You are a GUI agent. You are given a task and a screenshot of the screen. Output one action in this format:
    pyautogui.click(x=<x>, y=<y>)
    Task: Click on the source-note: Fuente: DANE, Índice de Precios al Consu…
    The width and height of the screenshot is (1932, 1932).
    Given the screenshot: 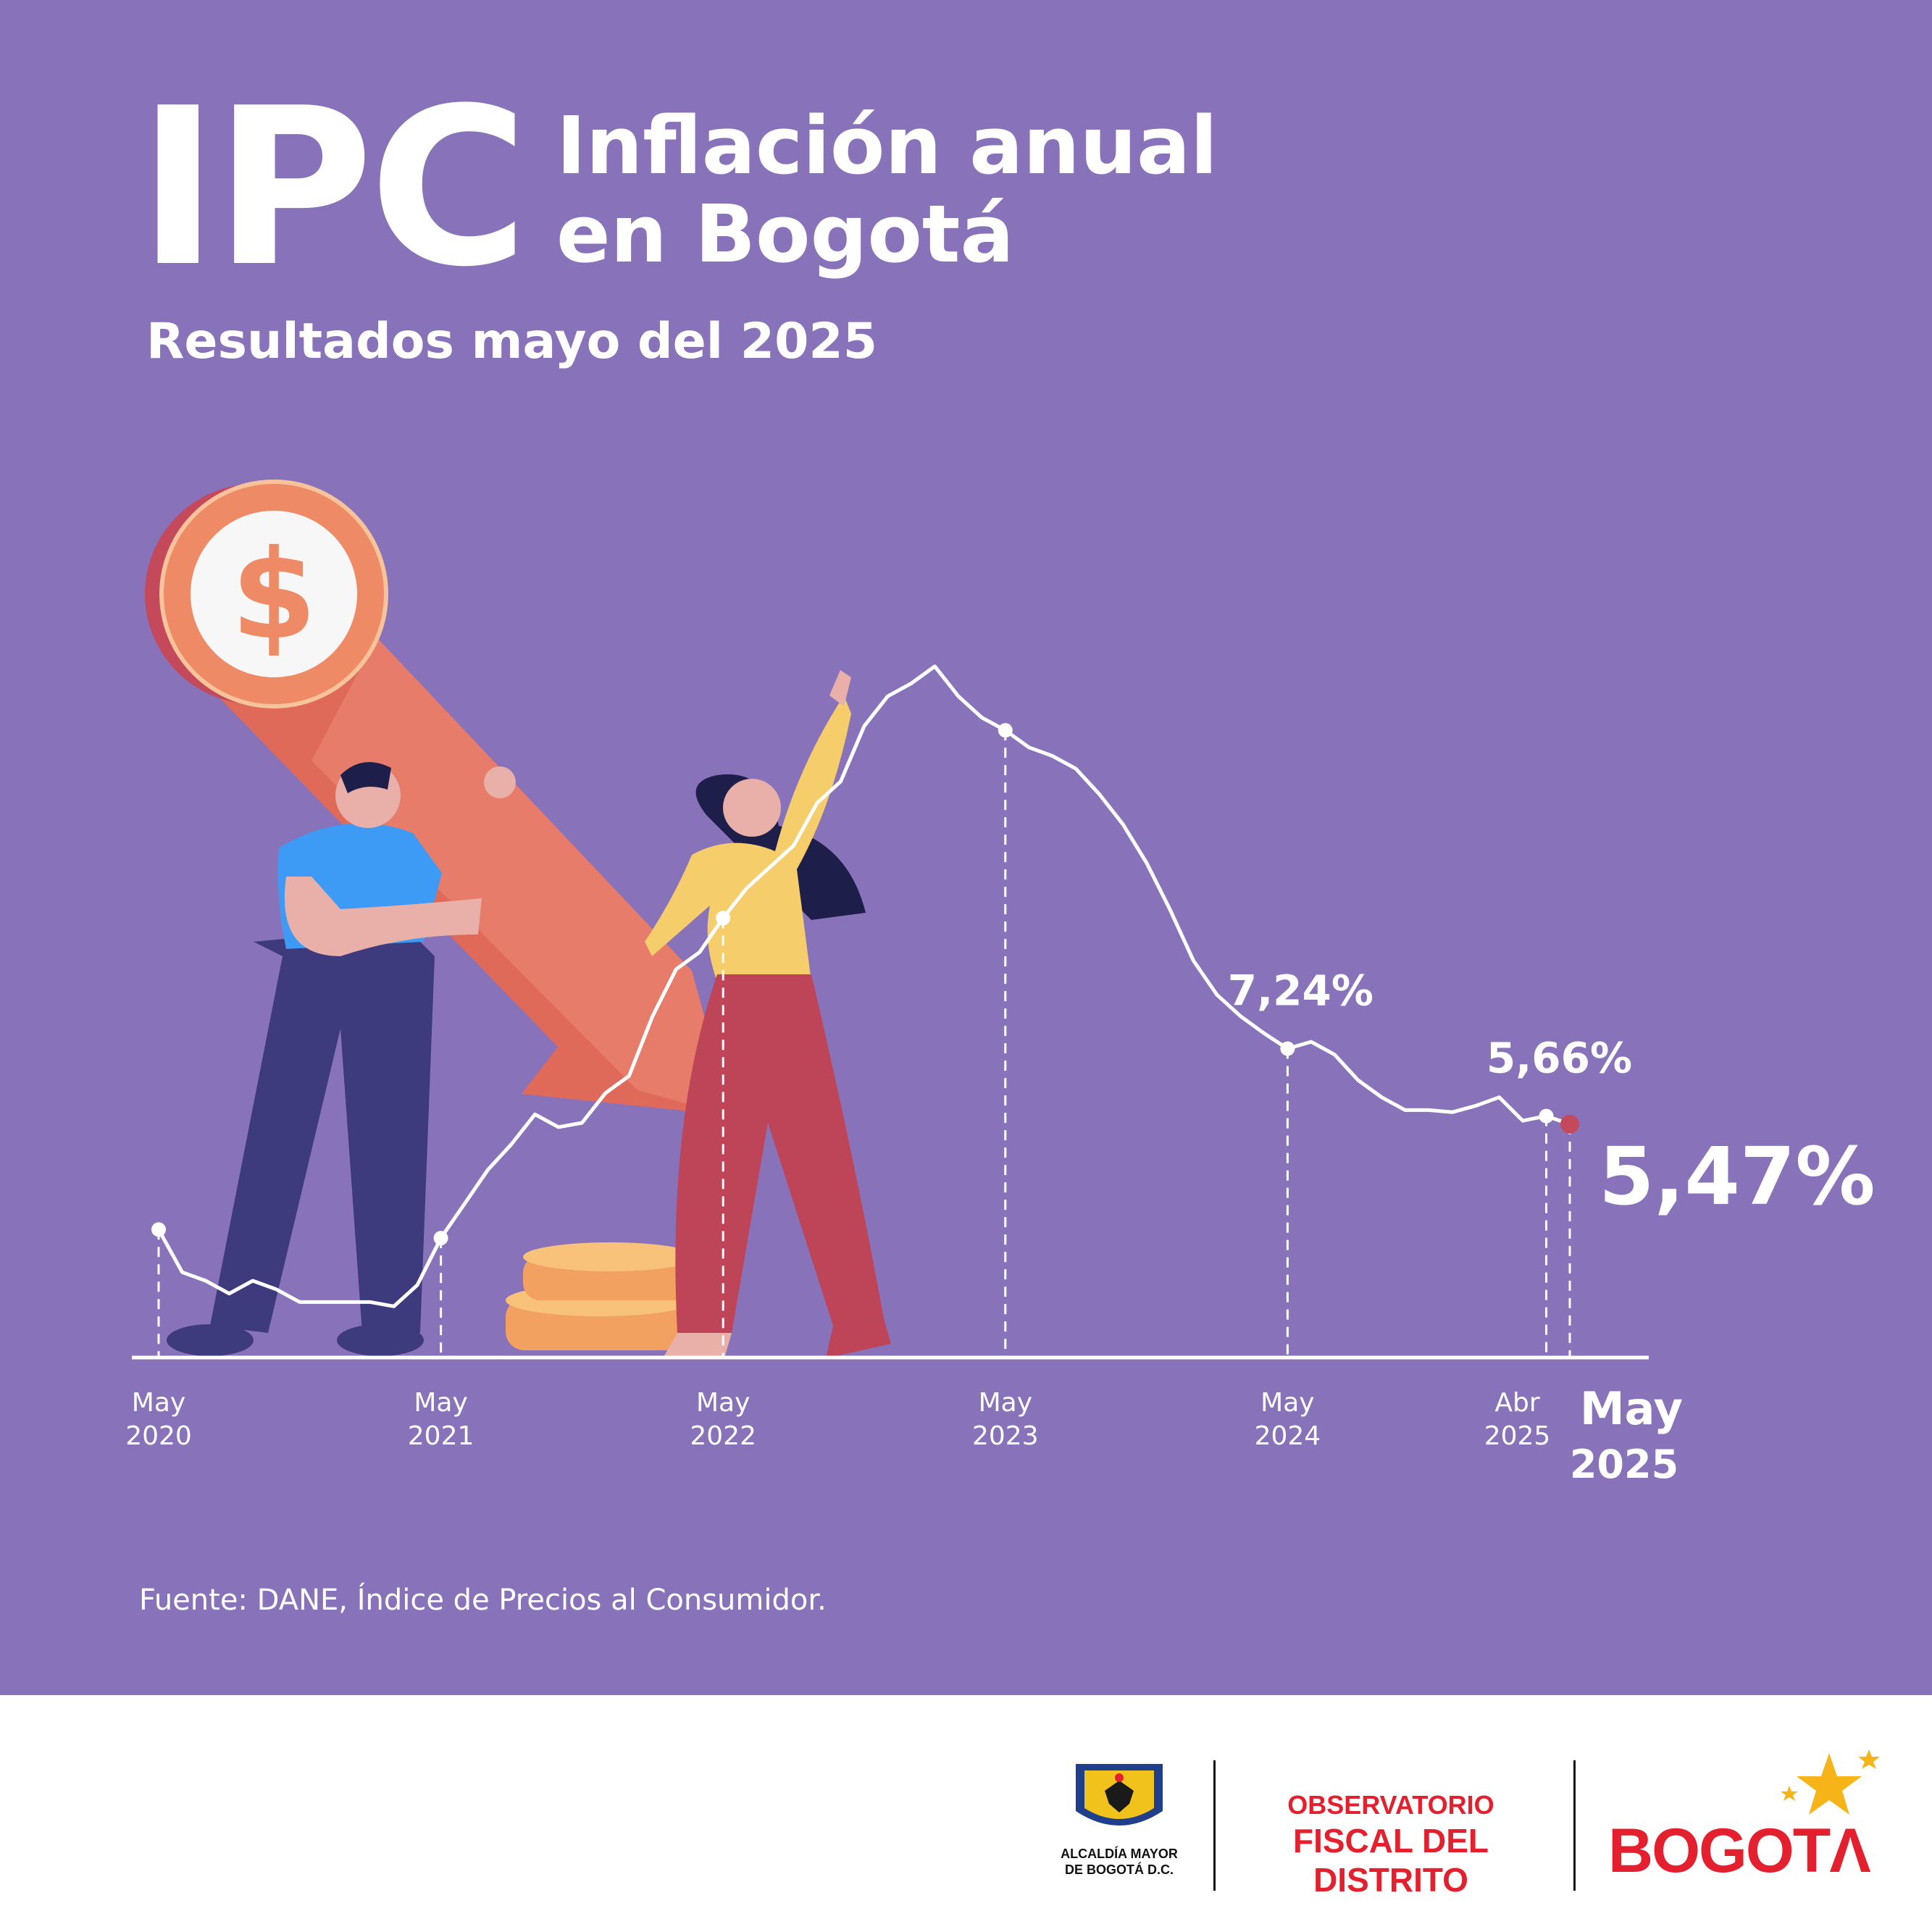 What is the action you would take?
    pyautogui.click(x=483, y=1600)
    